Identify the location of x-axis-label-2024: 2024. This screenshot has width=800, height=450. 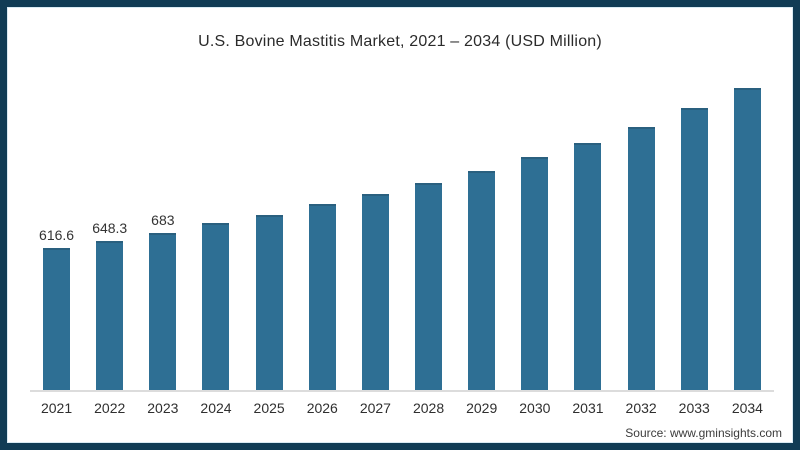
(216, 408).